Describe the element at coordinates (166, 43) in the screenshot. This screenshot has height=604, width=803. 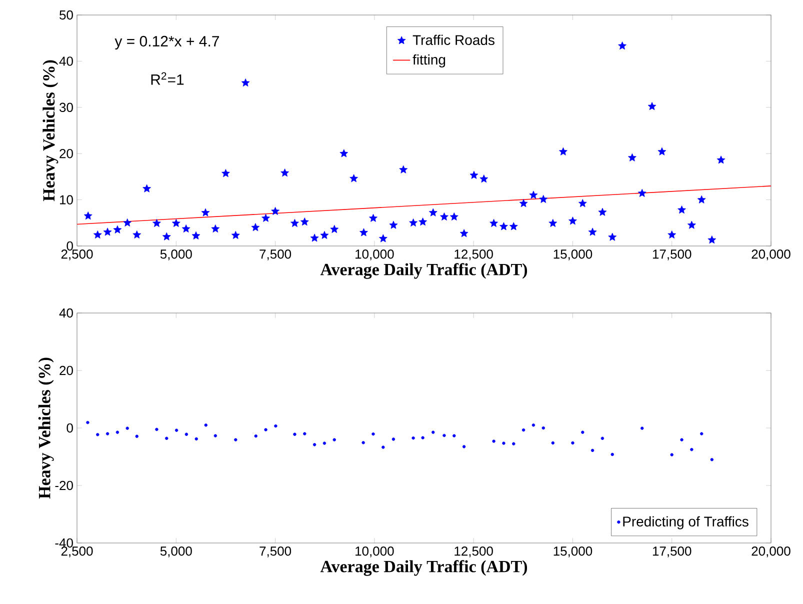
I see `annotation: y = 0.12*x + 4.7` at that location.